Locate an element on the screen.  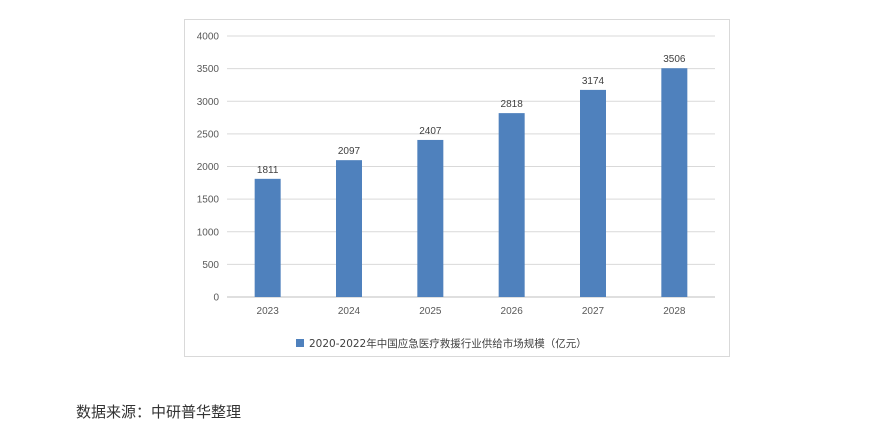
x-tick-label: 2023 is located at coordinates (268, 311).